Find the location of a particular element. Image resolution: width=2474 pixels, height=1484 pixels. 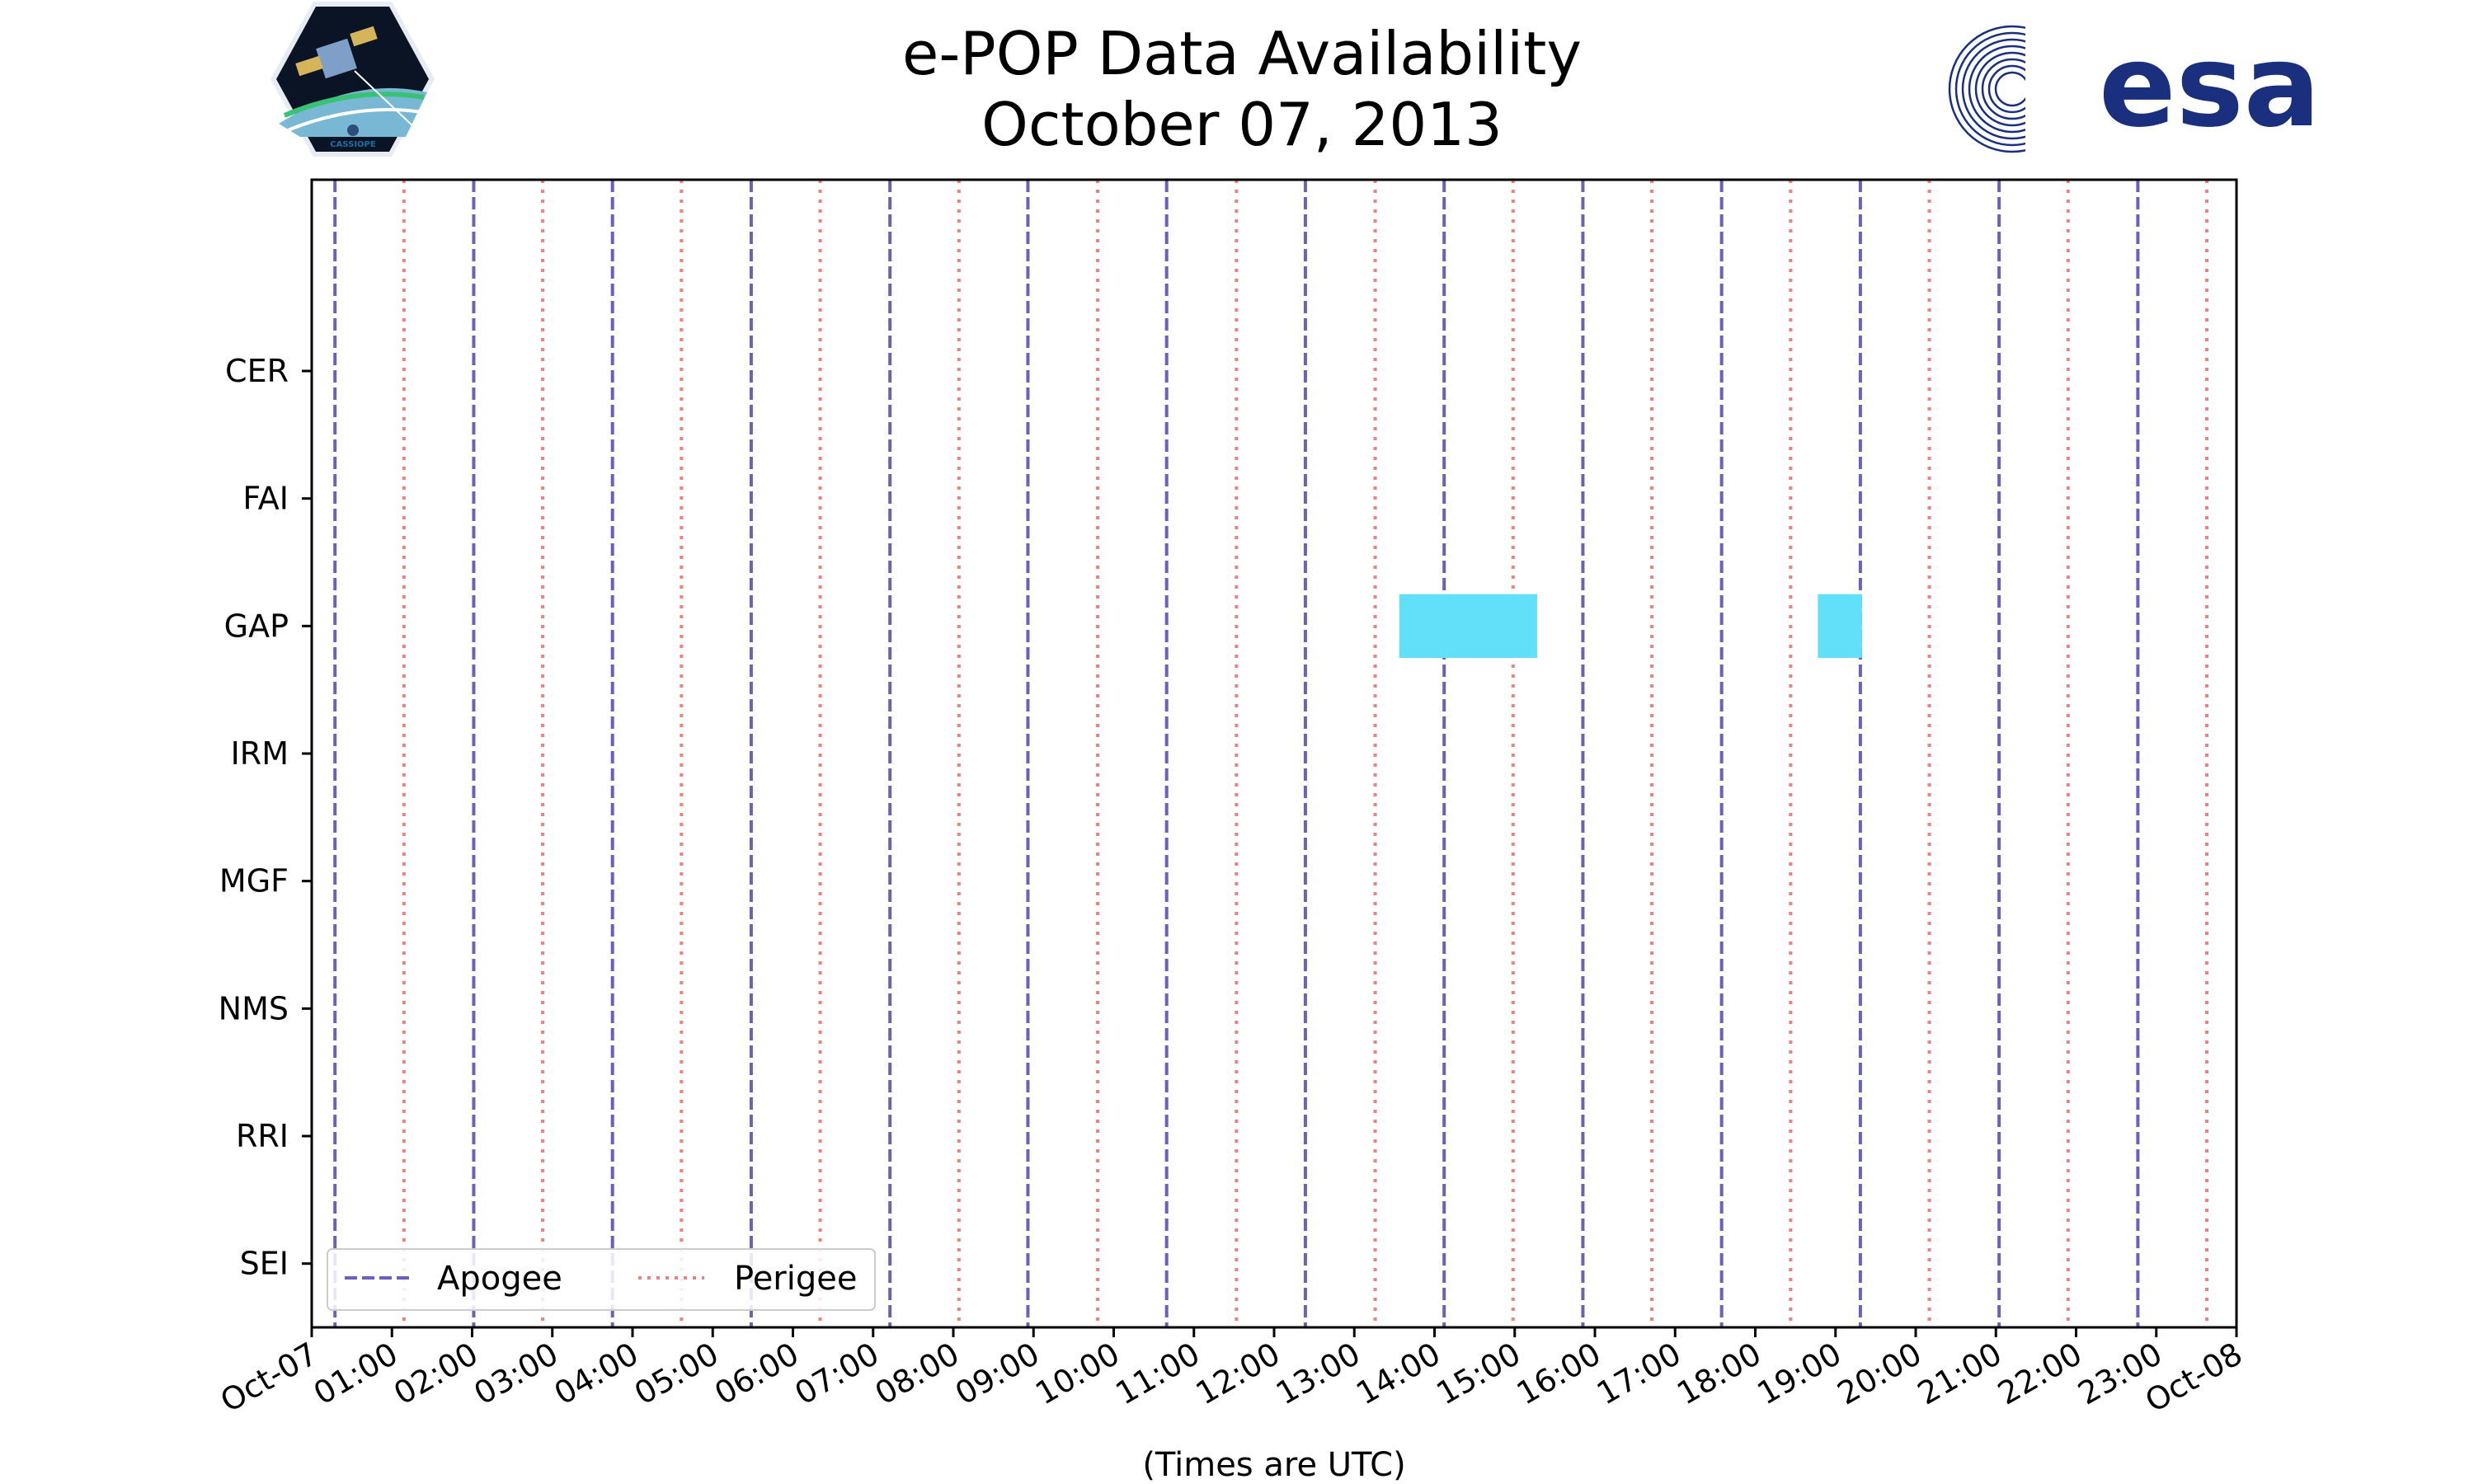

x-tick-label: 21:00 is located at coordinates (1960, 1374).